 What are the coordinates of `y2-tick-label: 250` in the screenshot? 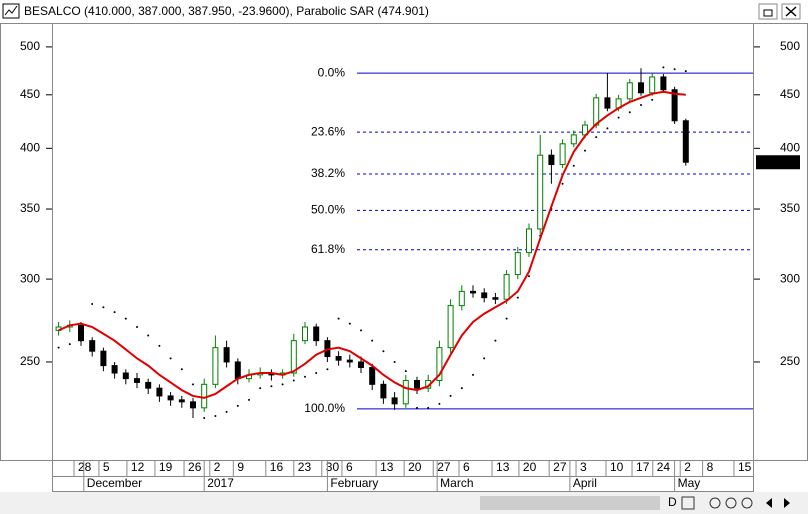 It's located at (790, 361).